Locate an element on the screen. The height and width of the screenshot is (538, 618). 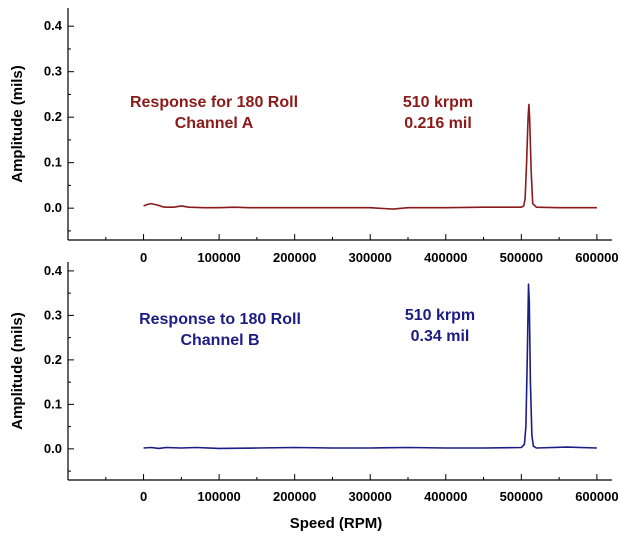
chart-annotation: 510 krpm 0.34 mil is located at coordinates (440, 326).